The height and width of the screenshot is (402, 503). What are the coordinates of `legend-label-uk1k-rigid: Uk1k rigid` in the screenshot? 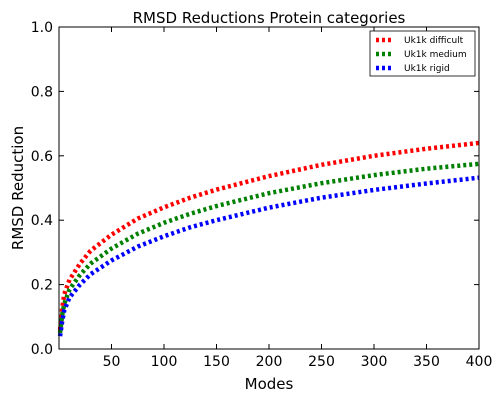 It's located at (427, 69).